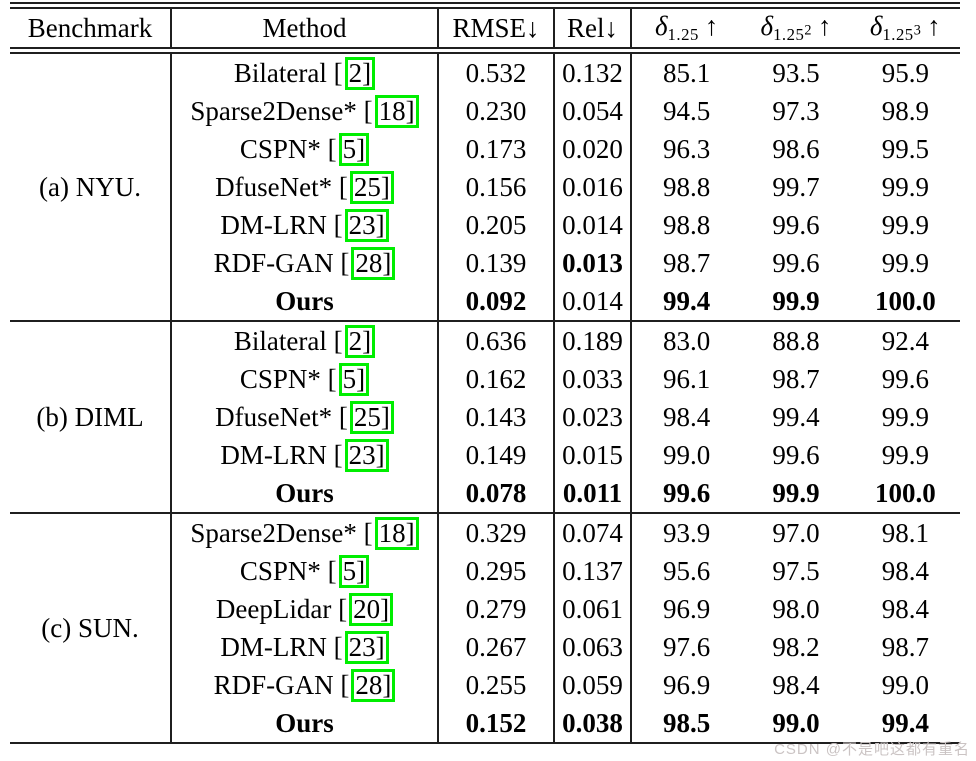 The width and height of the screenshot is (976, 761). What do you see at coordinates (593, 187) in the screenshot?
I see `rel-value: 0.016` at bounding box center [593, 187].